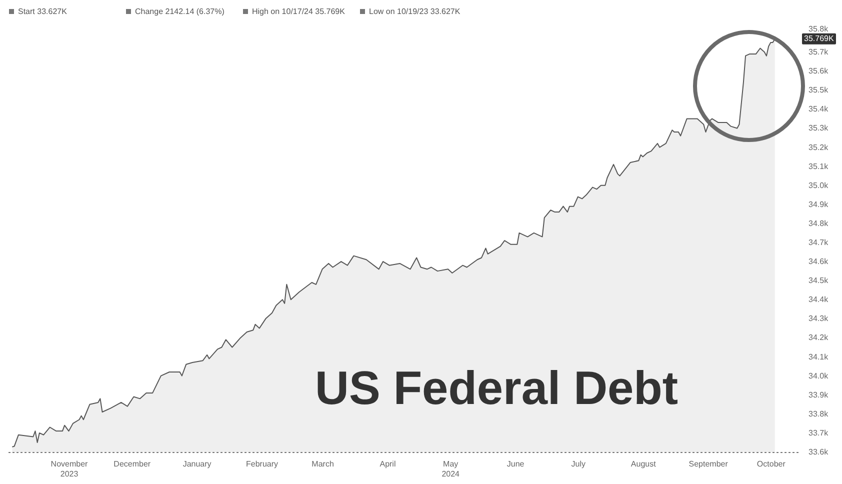 This screenshot has width=842, height=484. What do you see at coordinates (819, 223) in the screenshot?
I see `y-tick-label: 34.8k` at bounding box center [819, 223].